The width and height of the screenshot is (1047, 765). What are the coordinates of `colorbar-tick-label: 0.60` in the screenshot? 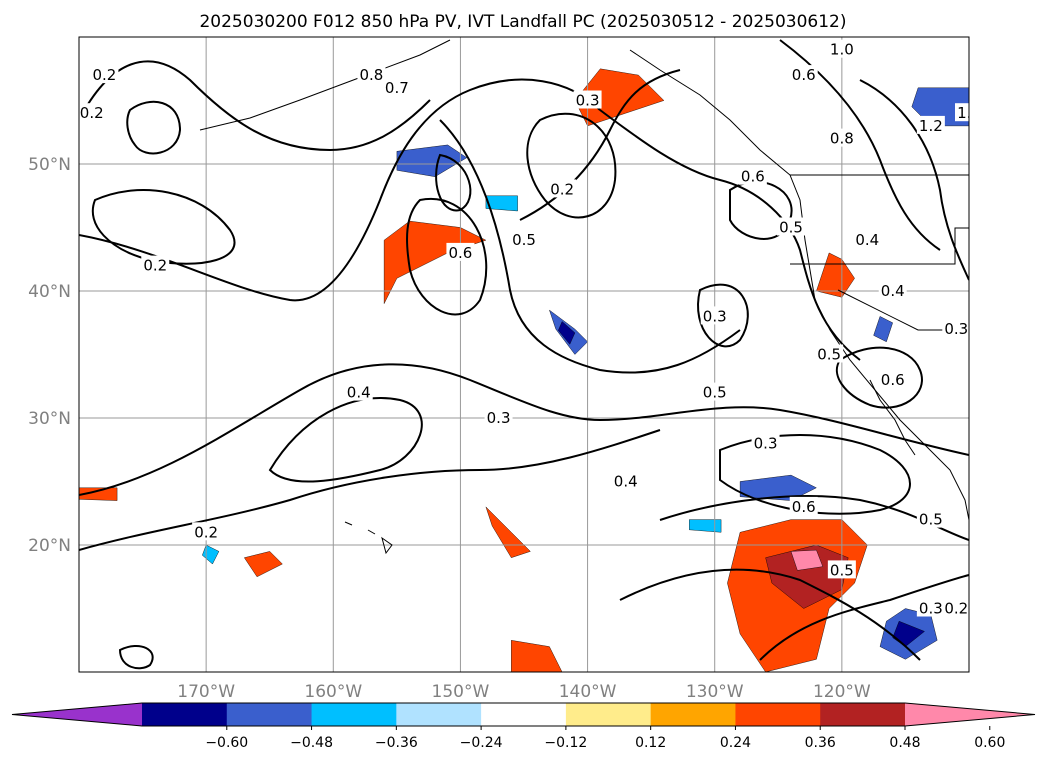 It's located at (989, 743).